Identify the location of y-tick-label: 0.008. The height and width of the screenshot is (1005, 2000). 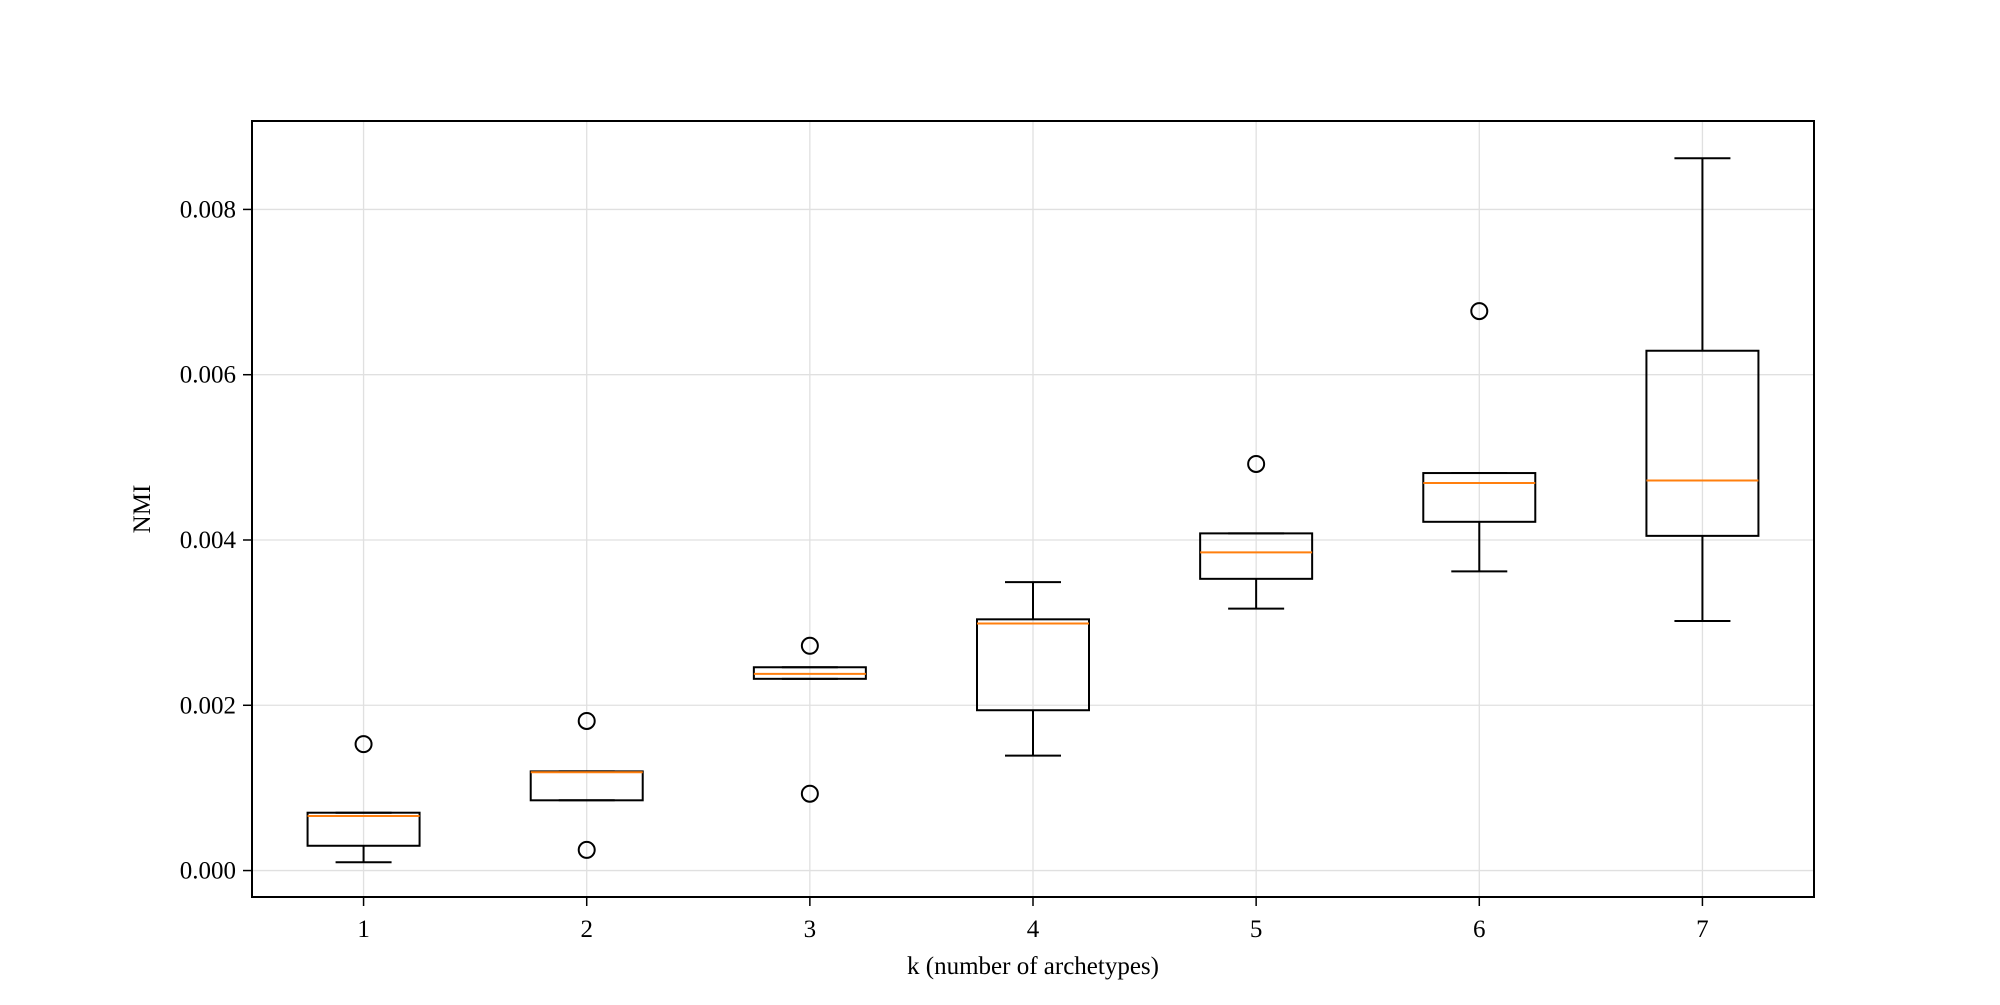
(208, 209).